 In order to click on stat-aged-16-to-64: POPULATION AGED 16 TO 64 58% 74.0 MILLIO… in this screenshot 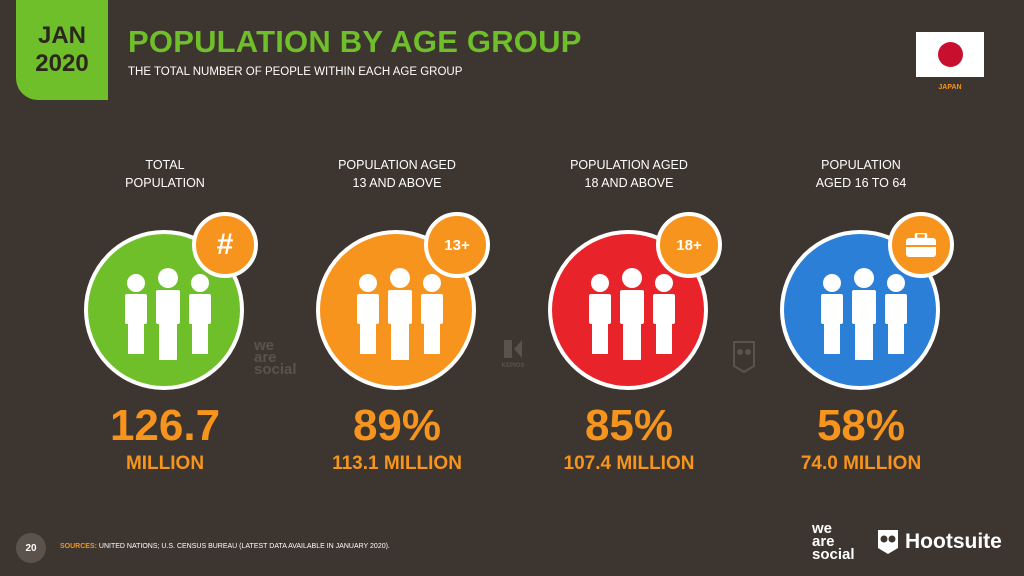, I will do `click(861, 315)`.